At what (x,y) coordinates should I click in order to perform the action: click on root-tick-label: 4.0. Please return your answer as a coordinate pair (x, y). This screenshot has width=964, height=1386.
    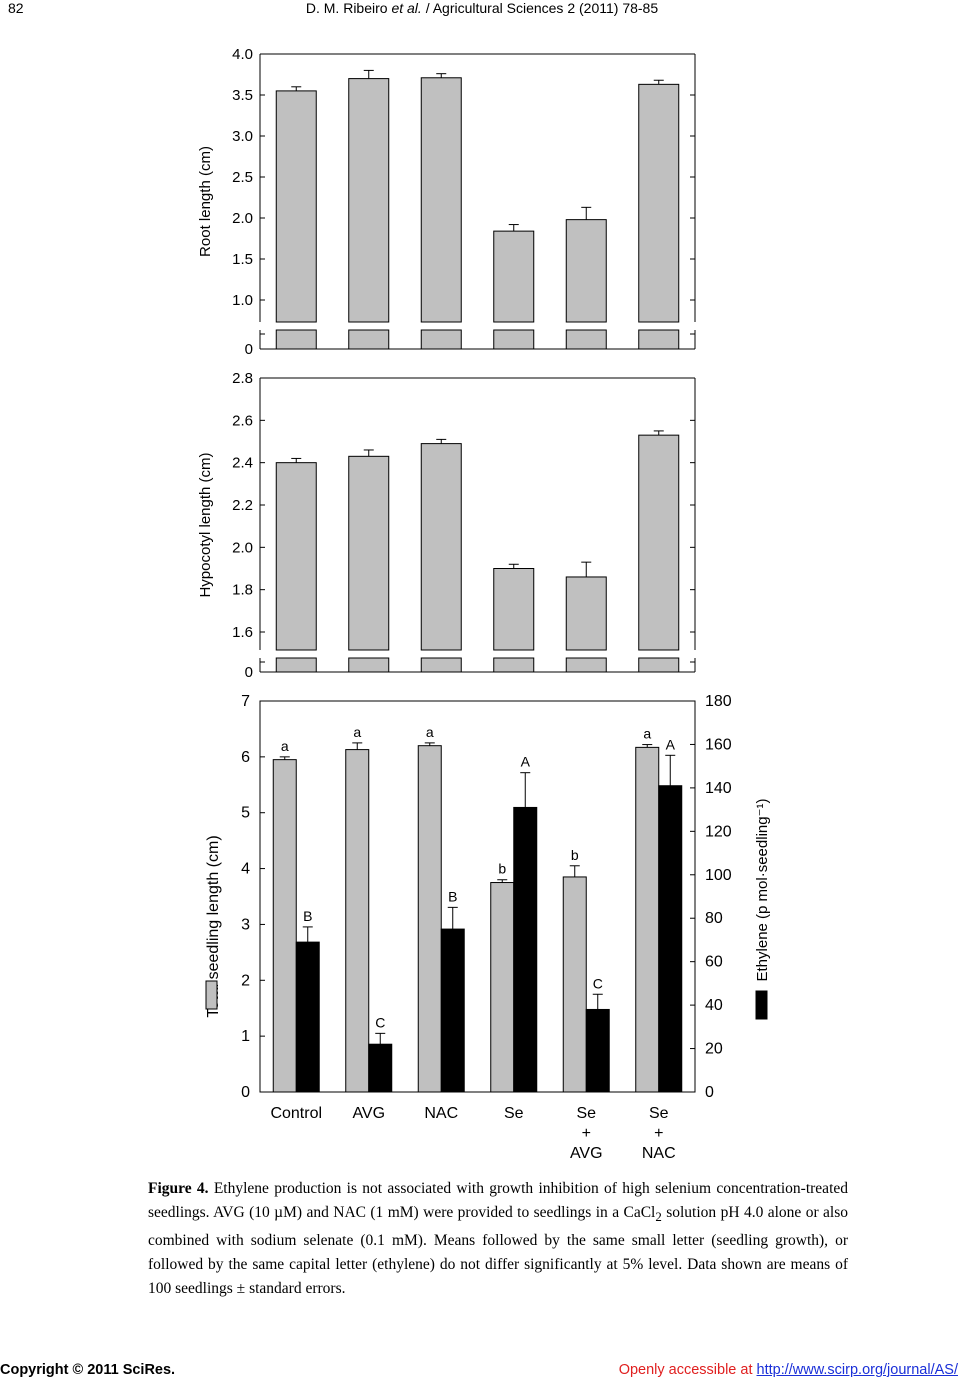
    Looking at the image, I should click on (242, 54).